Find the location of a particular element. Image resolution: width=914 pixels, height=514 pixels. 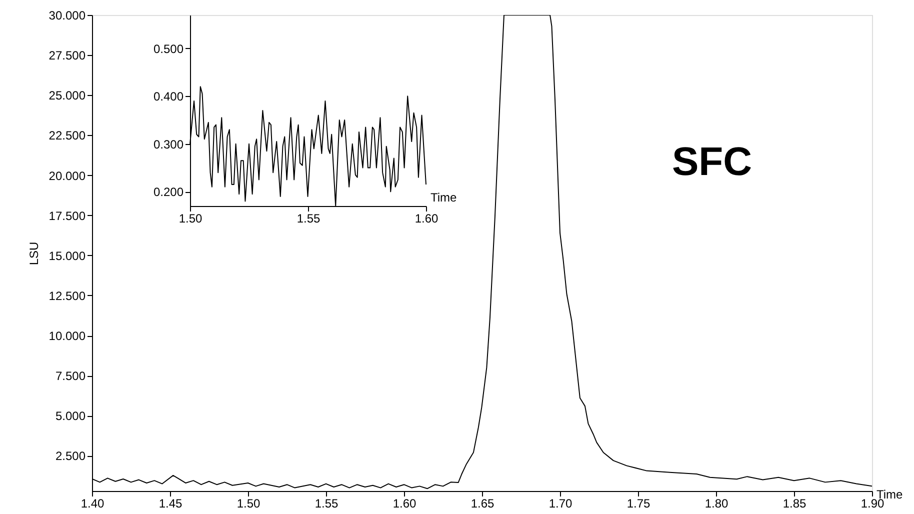

y-tick-label: 15.000 is located at coordinates (67, 255).